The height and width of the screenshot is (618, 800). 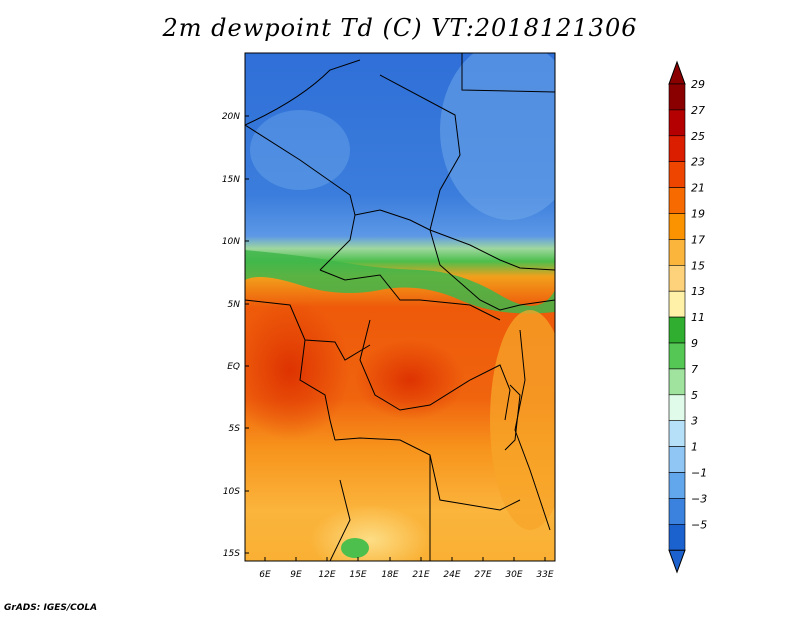 I want to click on latitude-axis: 20N 15N 10N 5N EQ 5S 10S 15S, so click(x=235, y=335).